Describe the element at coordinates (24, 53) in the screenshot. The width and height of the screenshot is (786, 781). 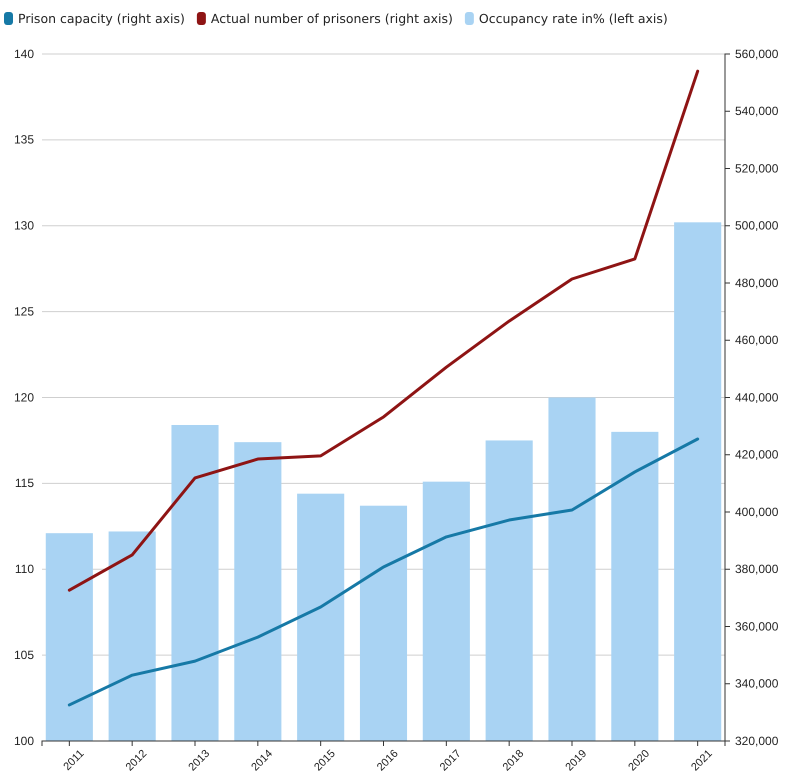
I see `y-tick-label: 140` at that location.